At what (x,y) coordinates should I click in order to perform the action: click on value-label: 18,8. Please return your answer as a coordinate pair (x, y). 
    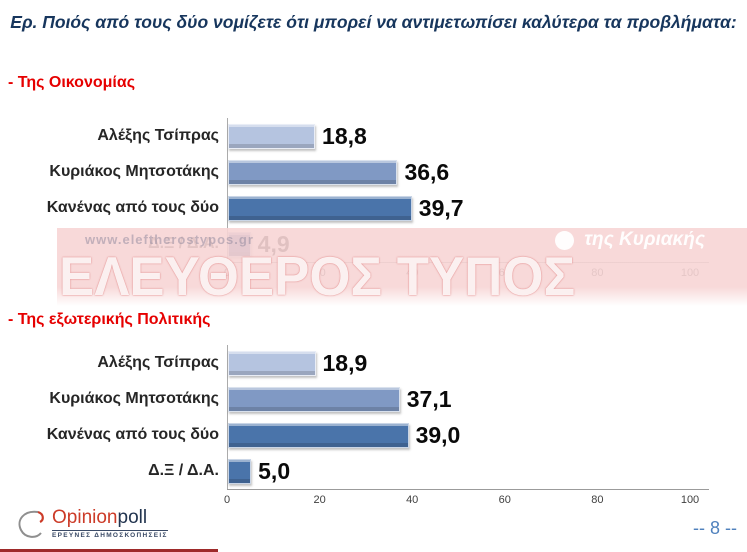
    Looking at the image, I should click on (344, 135).